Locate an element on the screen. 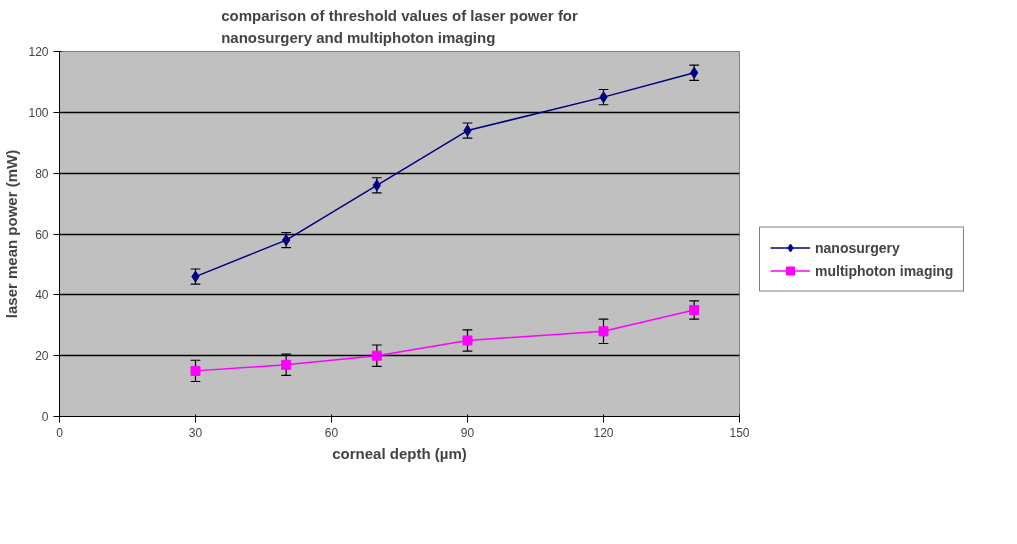  y-tick-label: 0 is located at coordinates (45, 417).